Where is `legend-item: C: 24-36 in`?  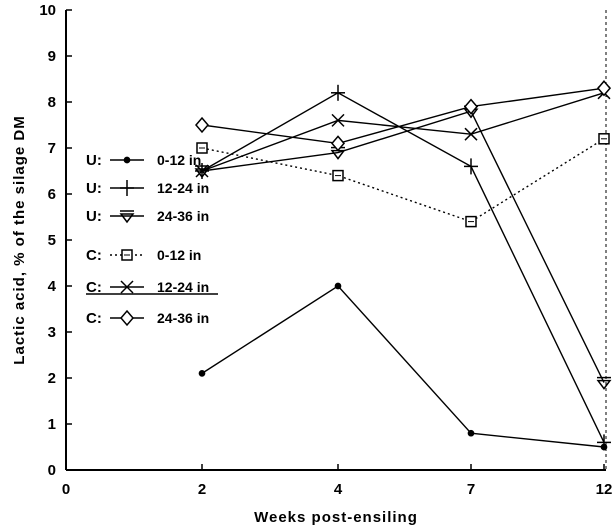 legend-item: C: 24-36 in is located at coordinates (147, 318).